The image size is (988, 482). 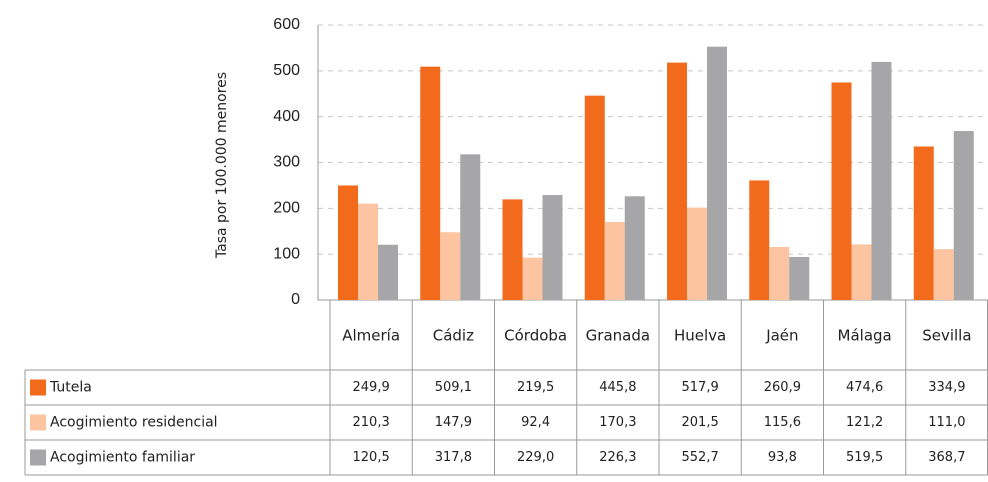 What do you see at coordinates (286, 24) in the screenshot?
I see `y-tick-label: 600` at bounding box center [286, 24].